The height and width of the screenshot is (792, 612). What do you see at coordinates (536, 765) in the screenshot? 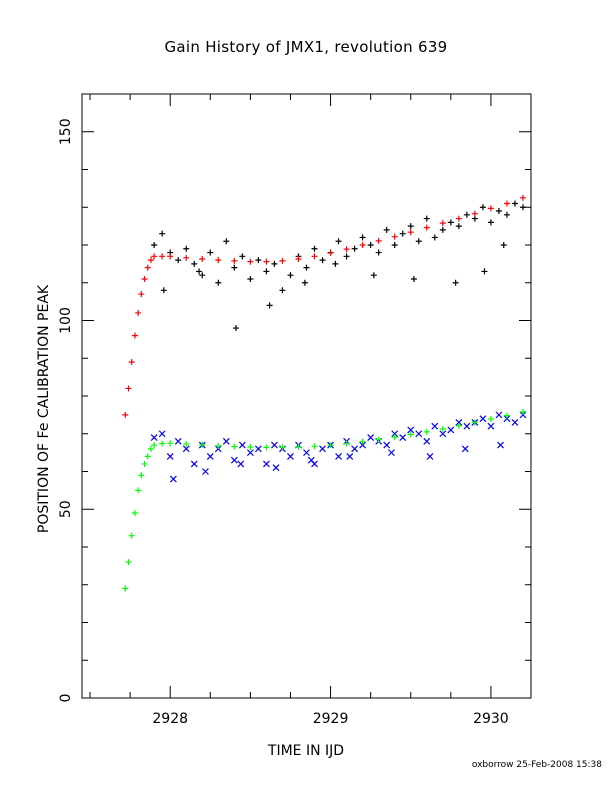
I see `footer-stamp: oxborrow 25-Feb-2008 15:38` at bounding box center [536, 765].